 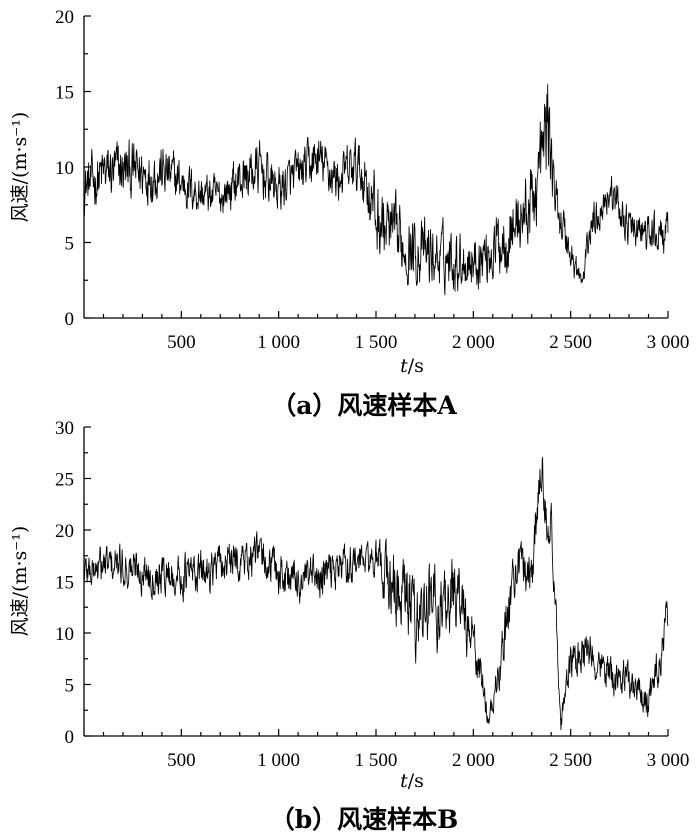 What do you see at coordinates (64, 428) in the screenshot?
I see `y-tick-label: 30` at bounding box center [64, 428].